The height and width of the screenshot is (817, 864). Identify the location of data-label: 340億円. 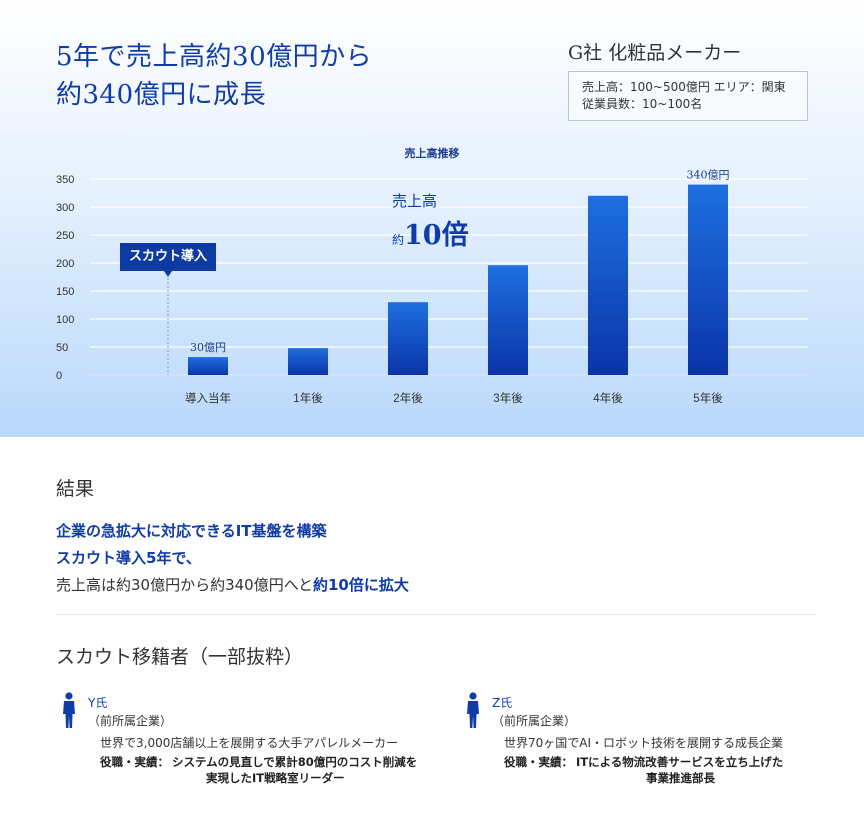
(708, 175).